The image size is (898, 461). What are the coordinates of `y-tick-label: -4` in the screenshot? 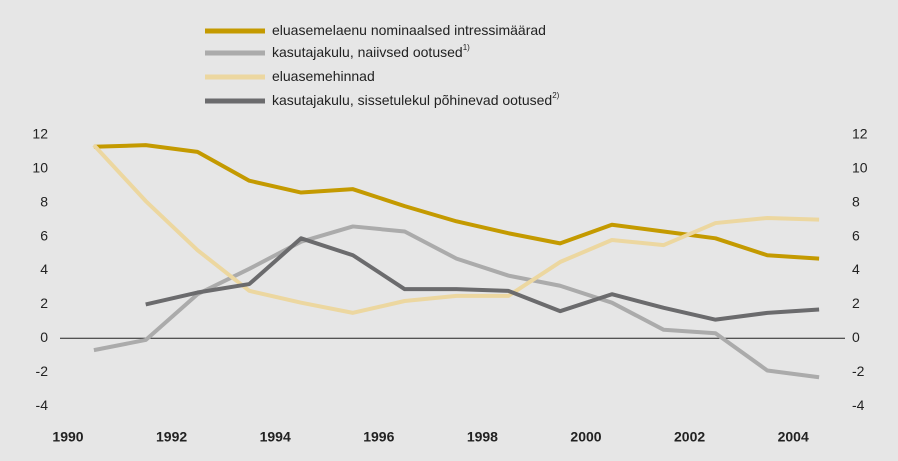 It's located at (42, 405).